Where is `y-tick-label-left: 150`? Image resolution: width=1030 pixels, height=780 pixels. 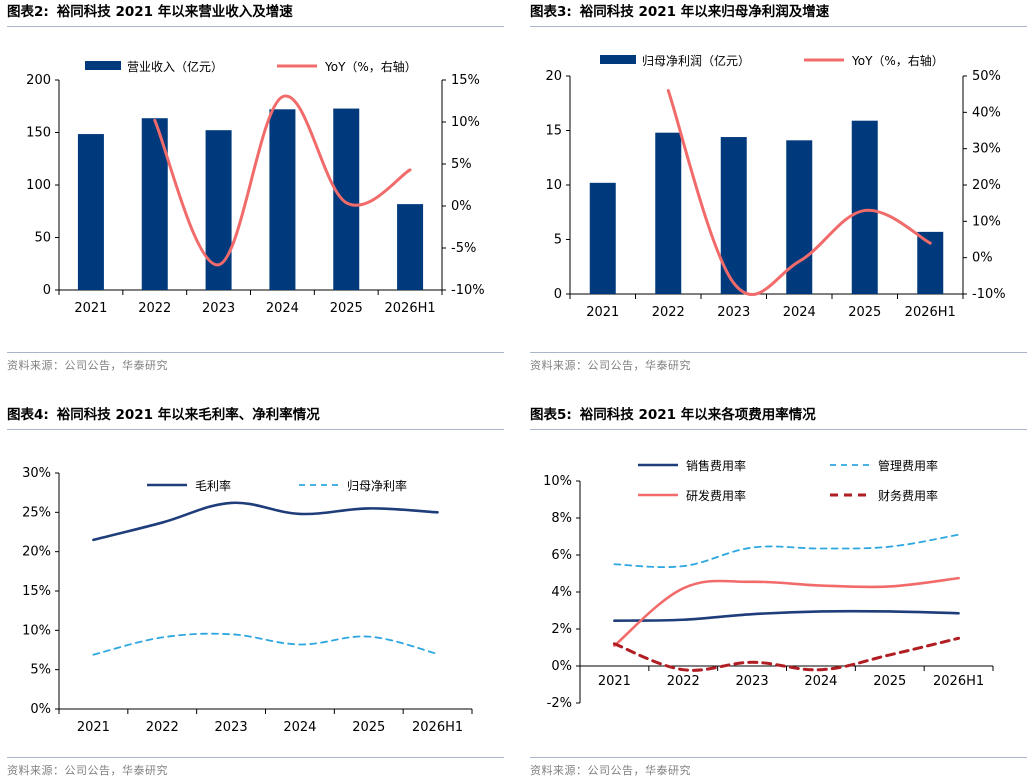 y-tick-label-left: 150 is located at coordinates (38, 133).